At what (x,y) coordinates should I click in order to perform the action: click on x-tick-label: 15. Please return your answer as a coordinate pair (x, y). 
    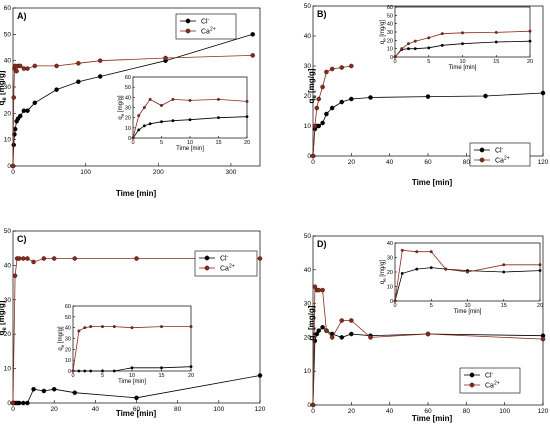
    Looking at the image, I should click on (218, 143).